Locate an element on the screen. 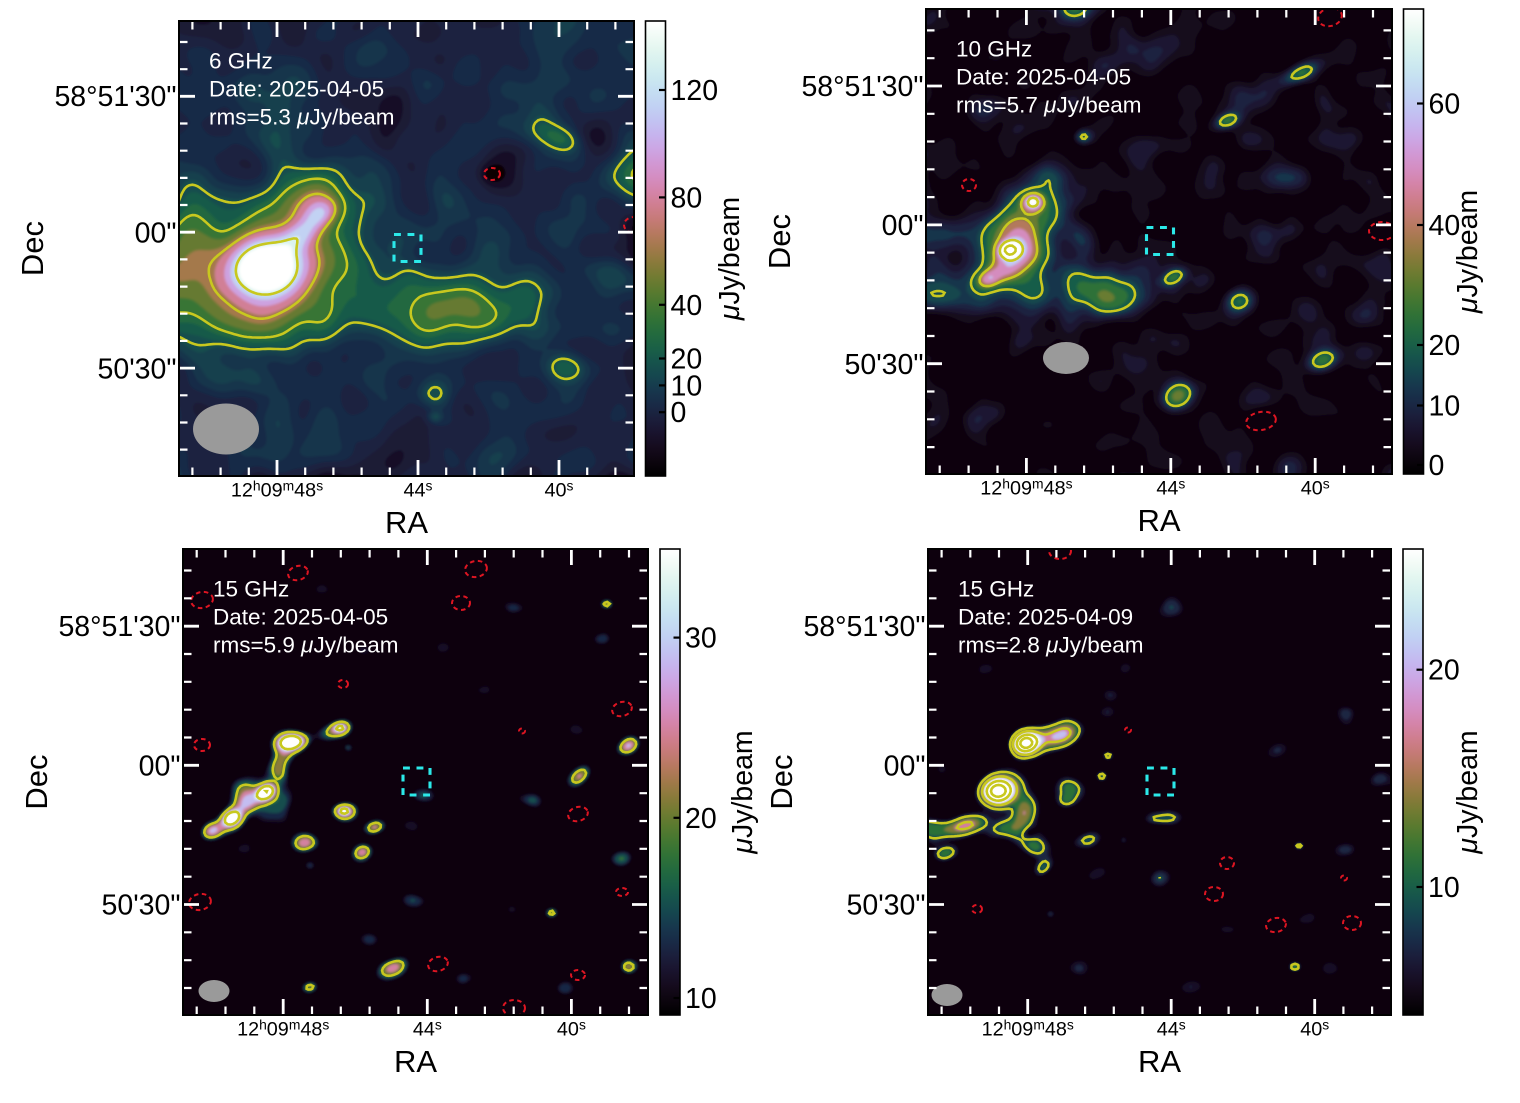 This screenshot has width=1520, height=1103. svg-text: 44s is located at coordinates (427, 1029).